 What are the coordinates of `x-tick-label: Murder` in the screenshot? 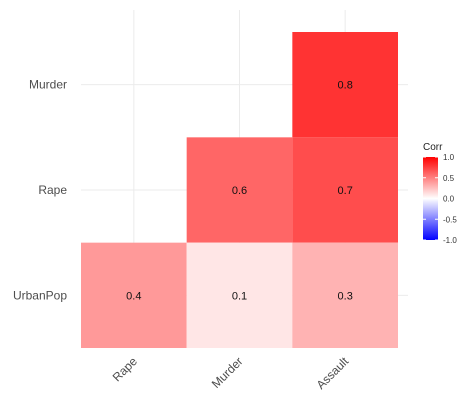 It's located at (227, 372).